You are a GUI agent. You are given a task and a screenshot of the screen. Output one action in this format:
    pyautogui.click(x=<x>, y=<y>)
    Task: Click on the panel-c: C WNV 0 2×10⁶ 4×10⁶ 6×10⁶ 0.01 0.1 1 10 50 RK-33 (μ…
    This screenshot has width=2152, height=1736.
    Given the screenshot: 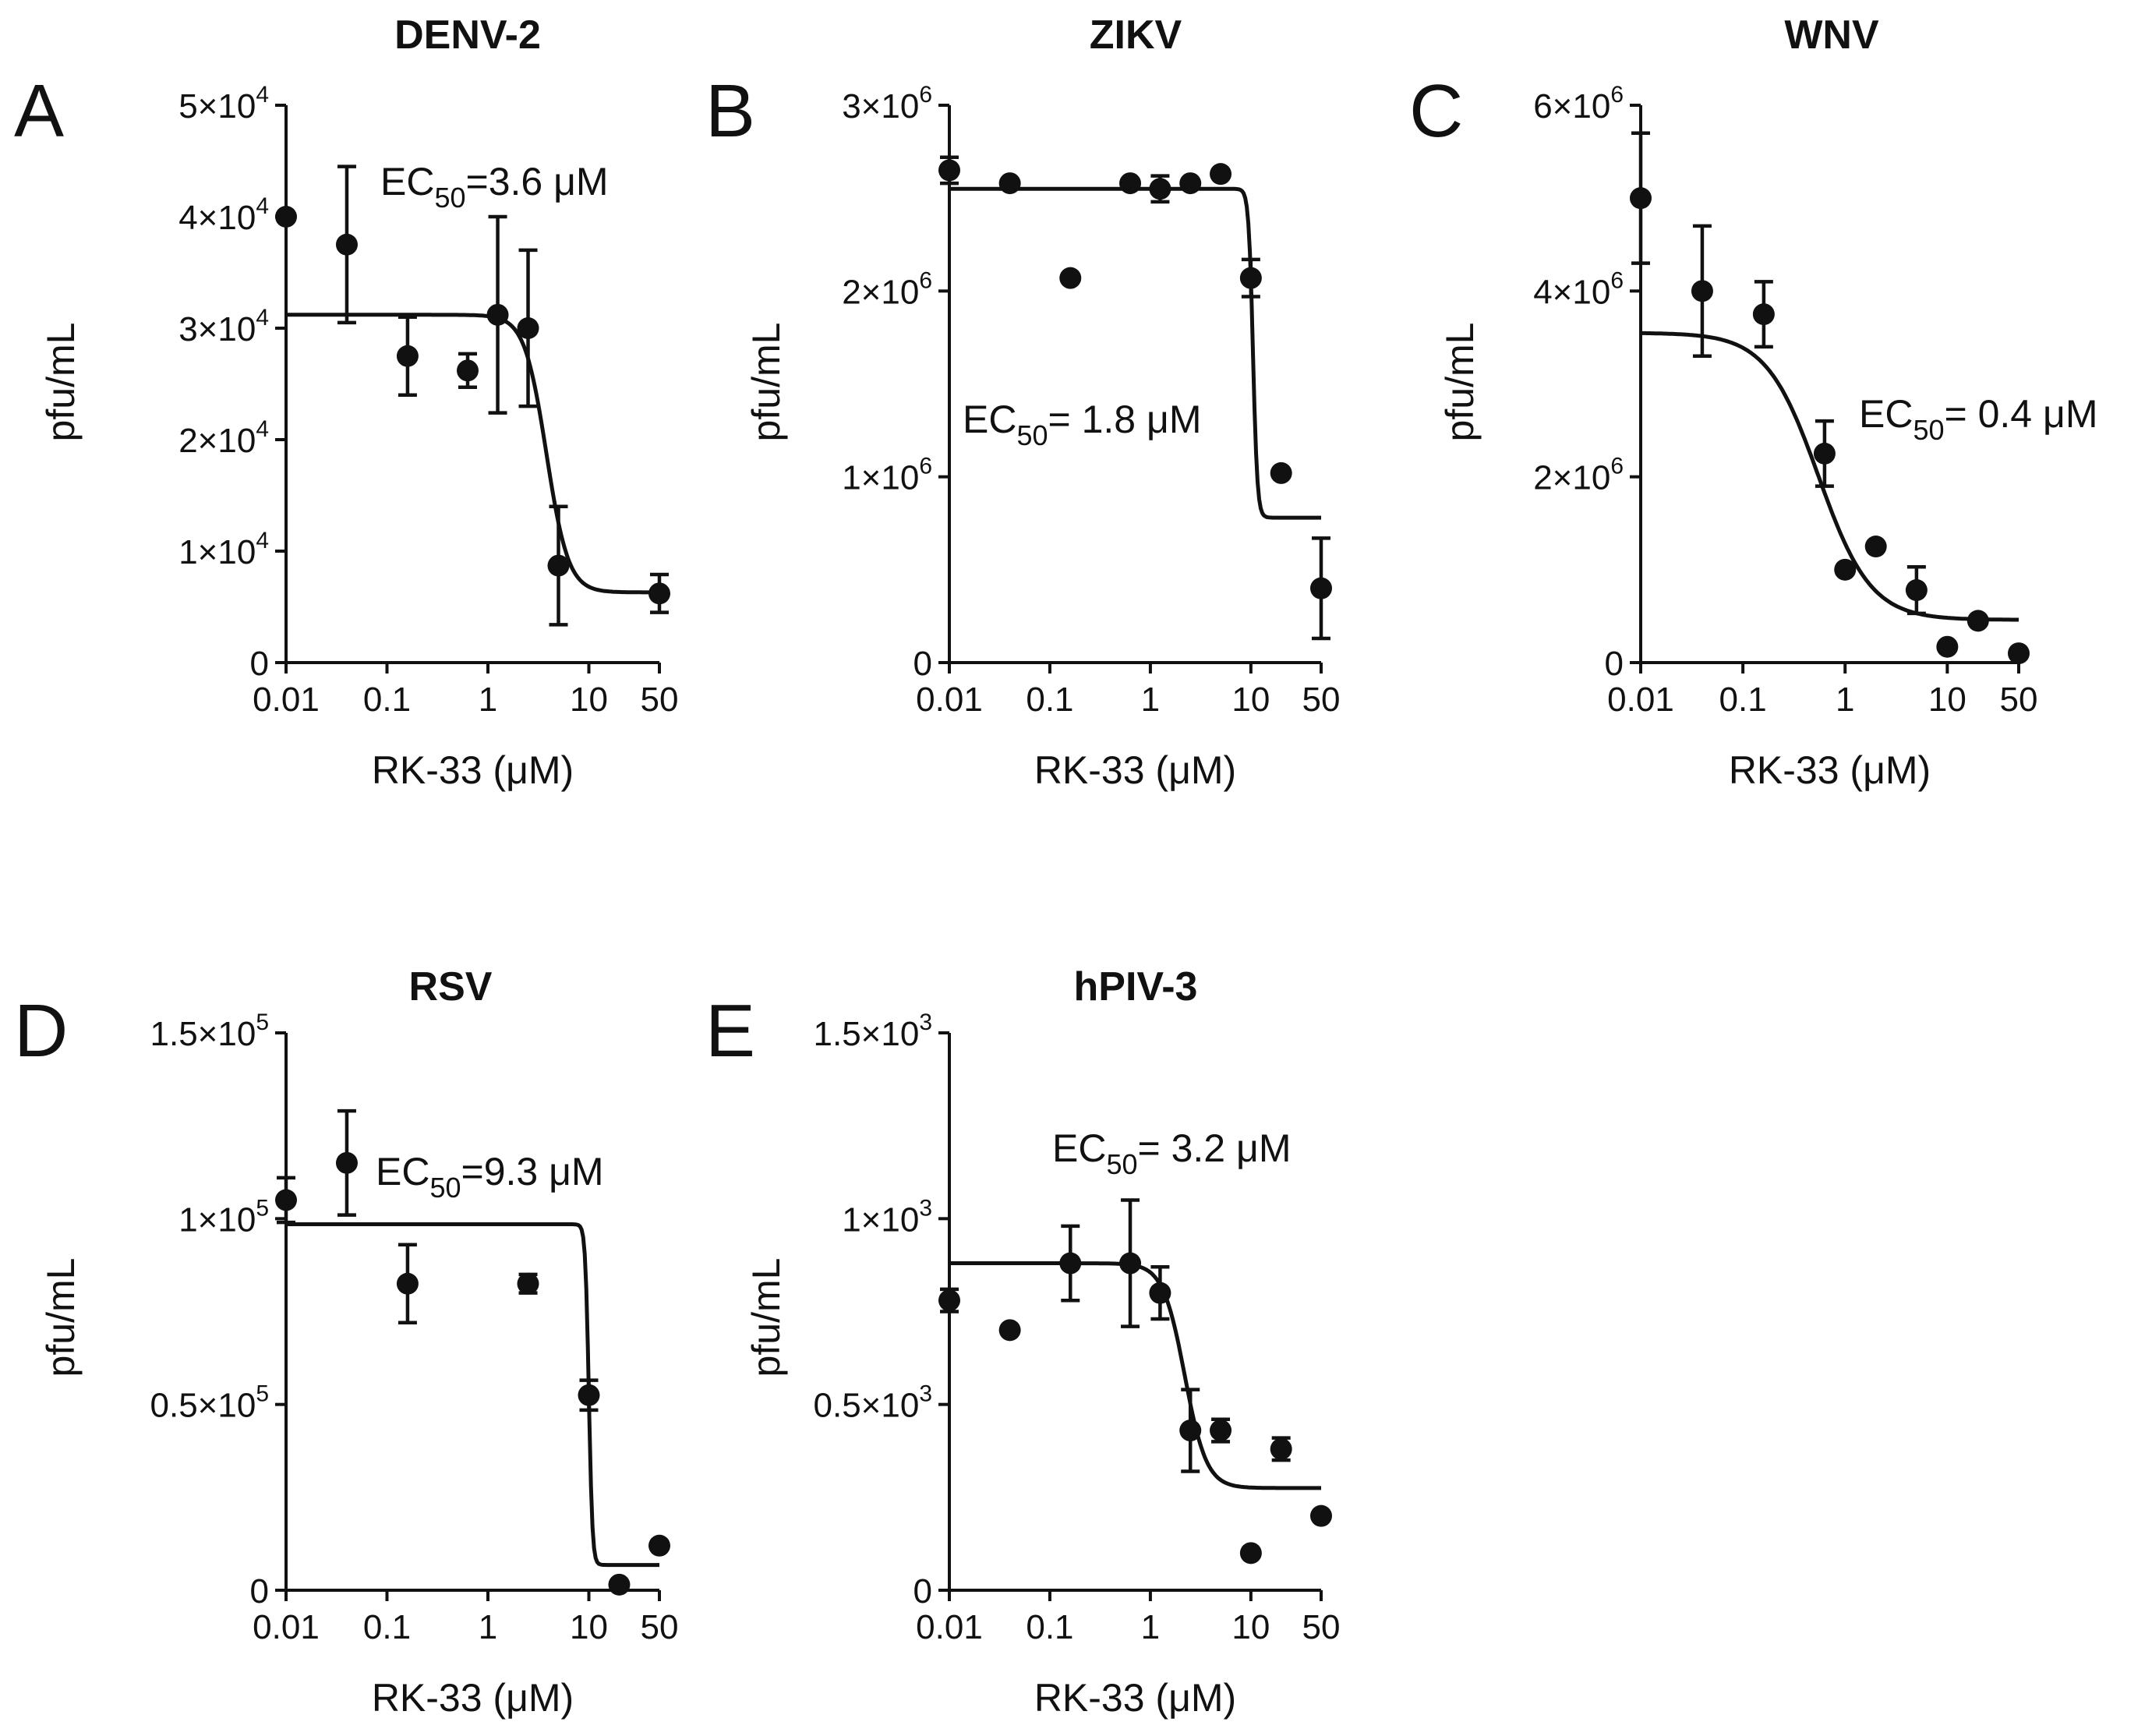 What is the action you would take?
    pyautogui.click(x=1753, y=402)
    